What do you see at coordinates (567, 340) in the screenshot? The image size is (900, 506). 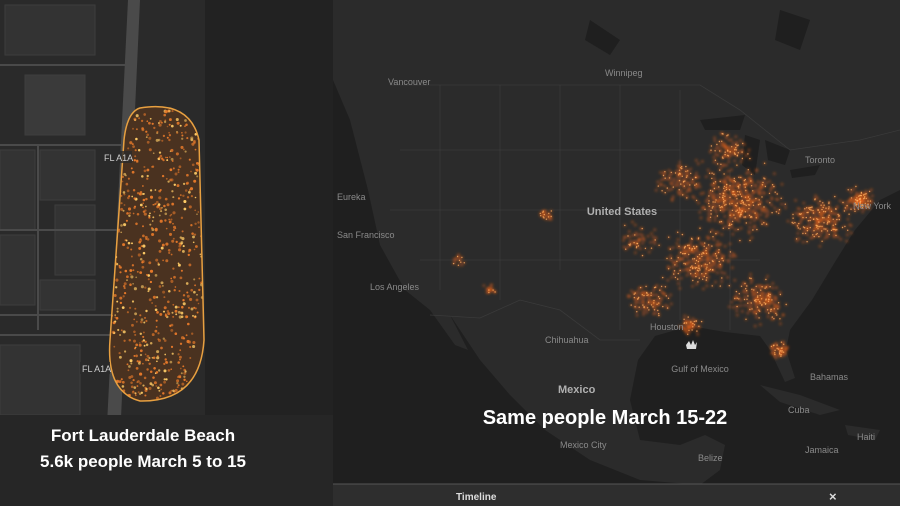 I see `map-label: Chihuahua` at bounding box center [567, 340].